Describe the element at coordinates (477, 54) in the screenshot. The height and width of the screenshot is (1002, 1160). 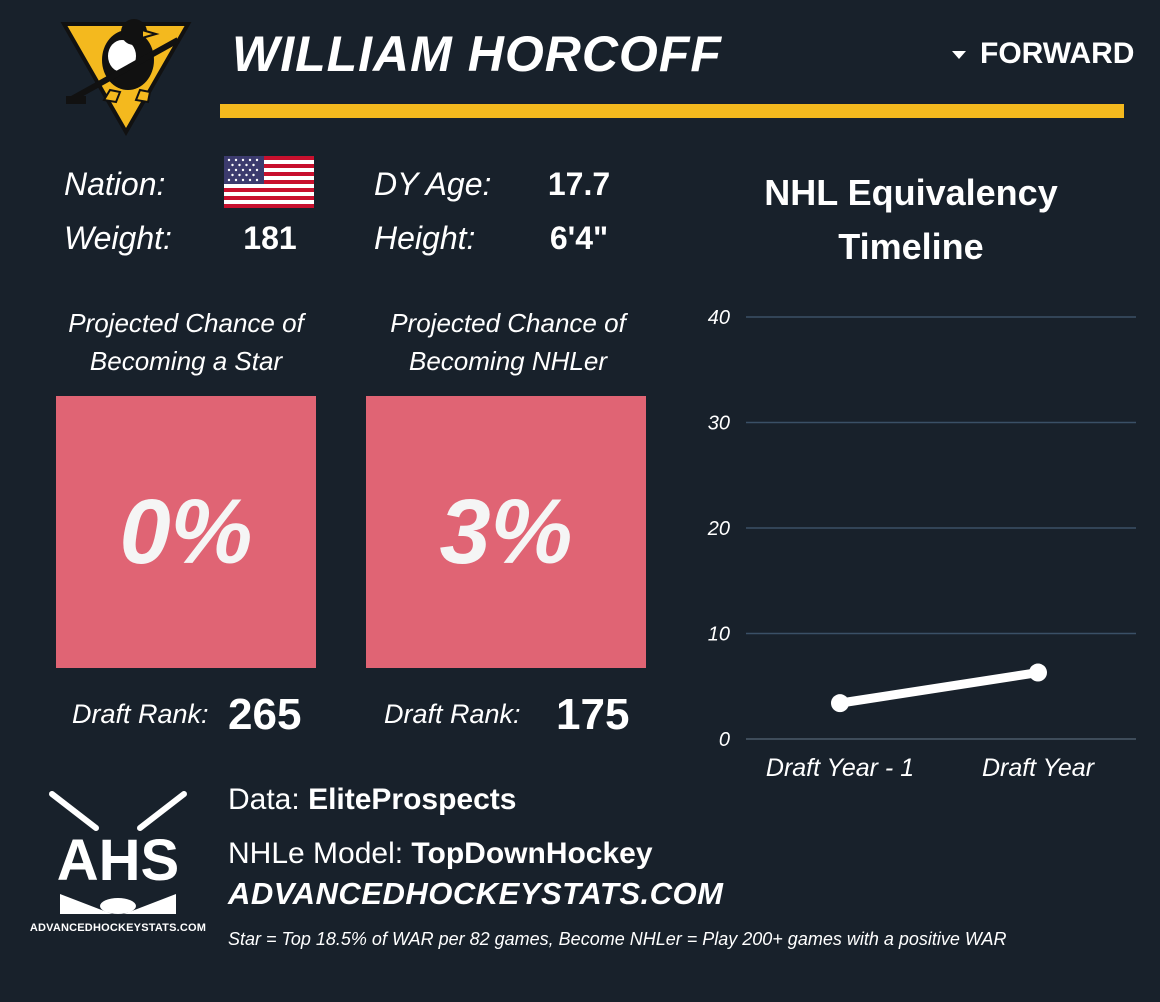
I see `player-name: WILLIAM HORCOFF` at that location.